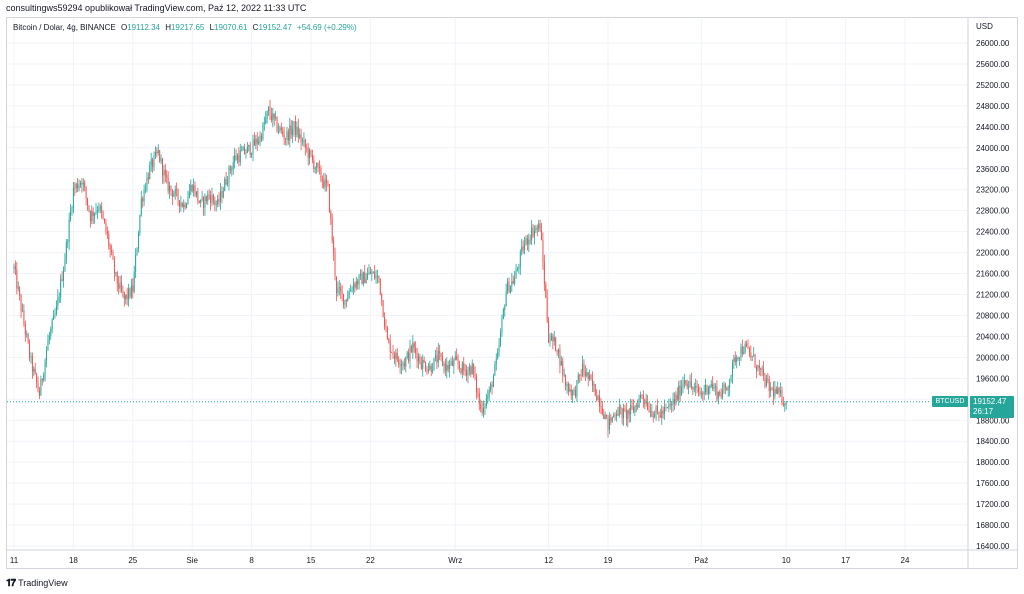 Image resolution: width=1024 pixels, height=594 pixels. What do you see at coordinates (993, 43) in the screenshot?
I see `y-tick-label: 26000.00` at bounding box center [993, 43].